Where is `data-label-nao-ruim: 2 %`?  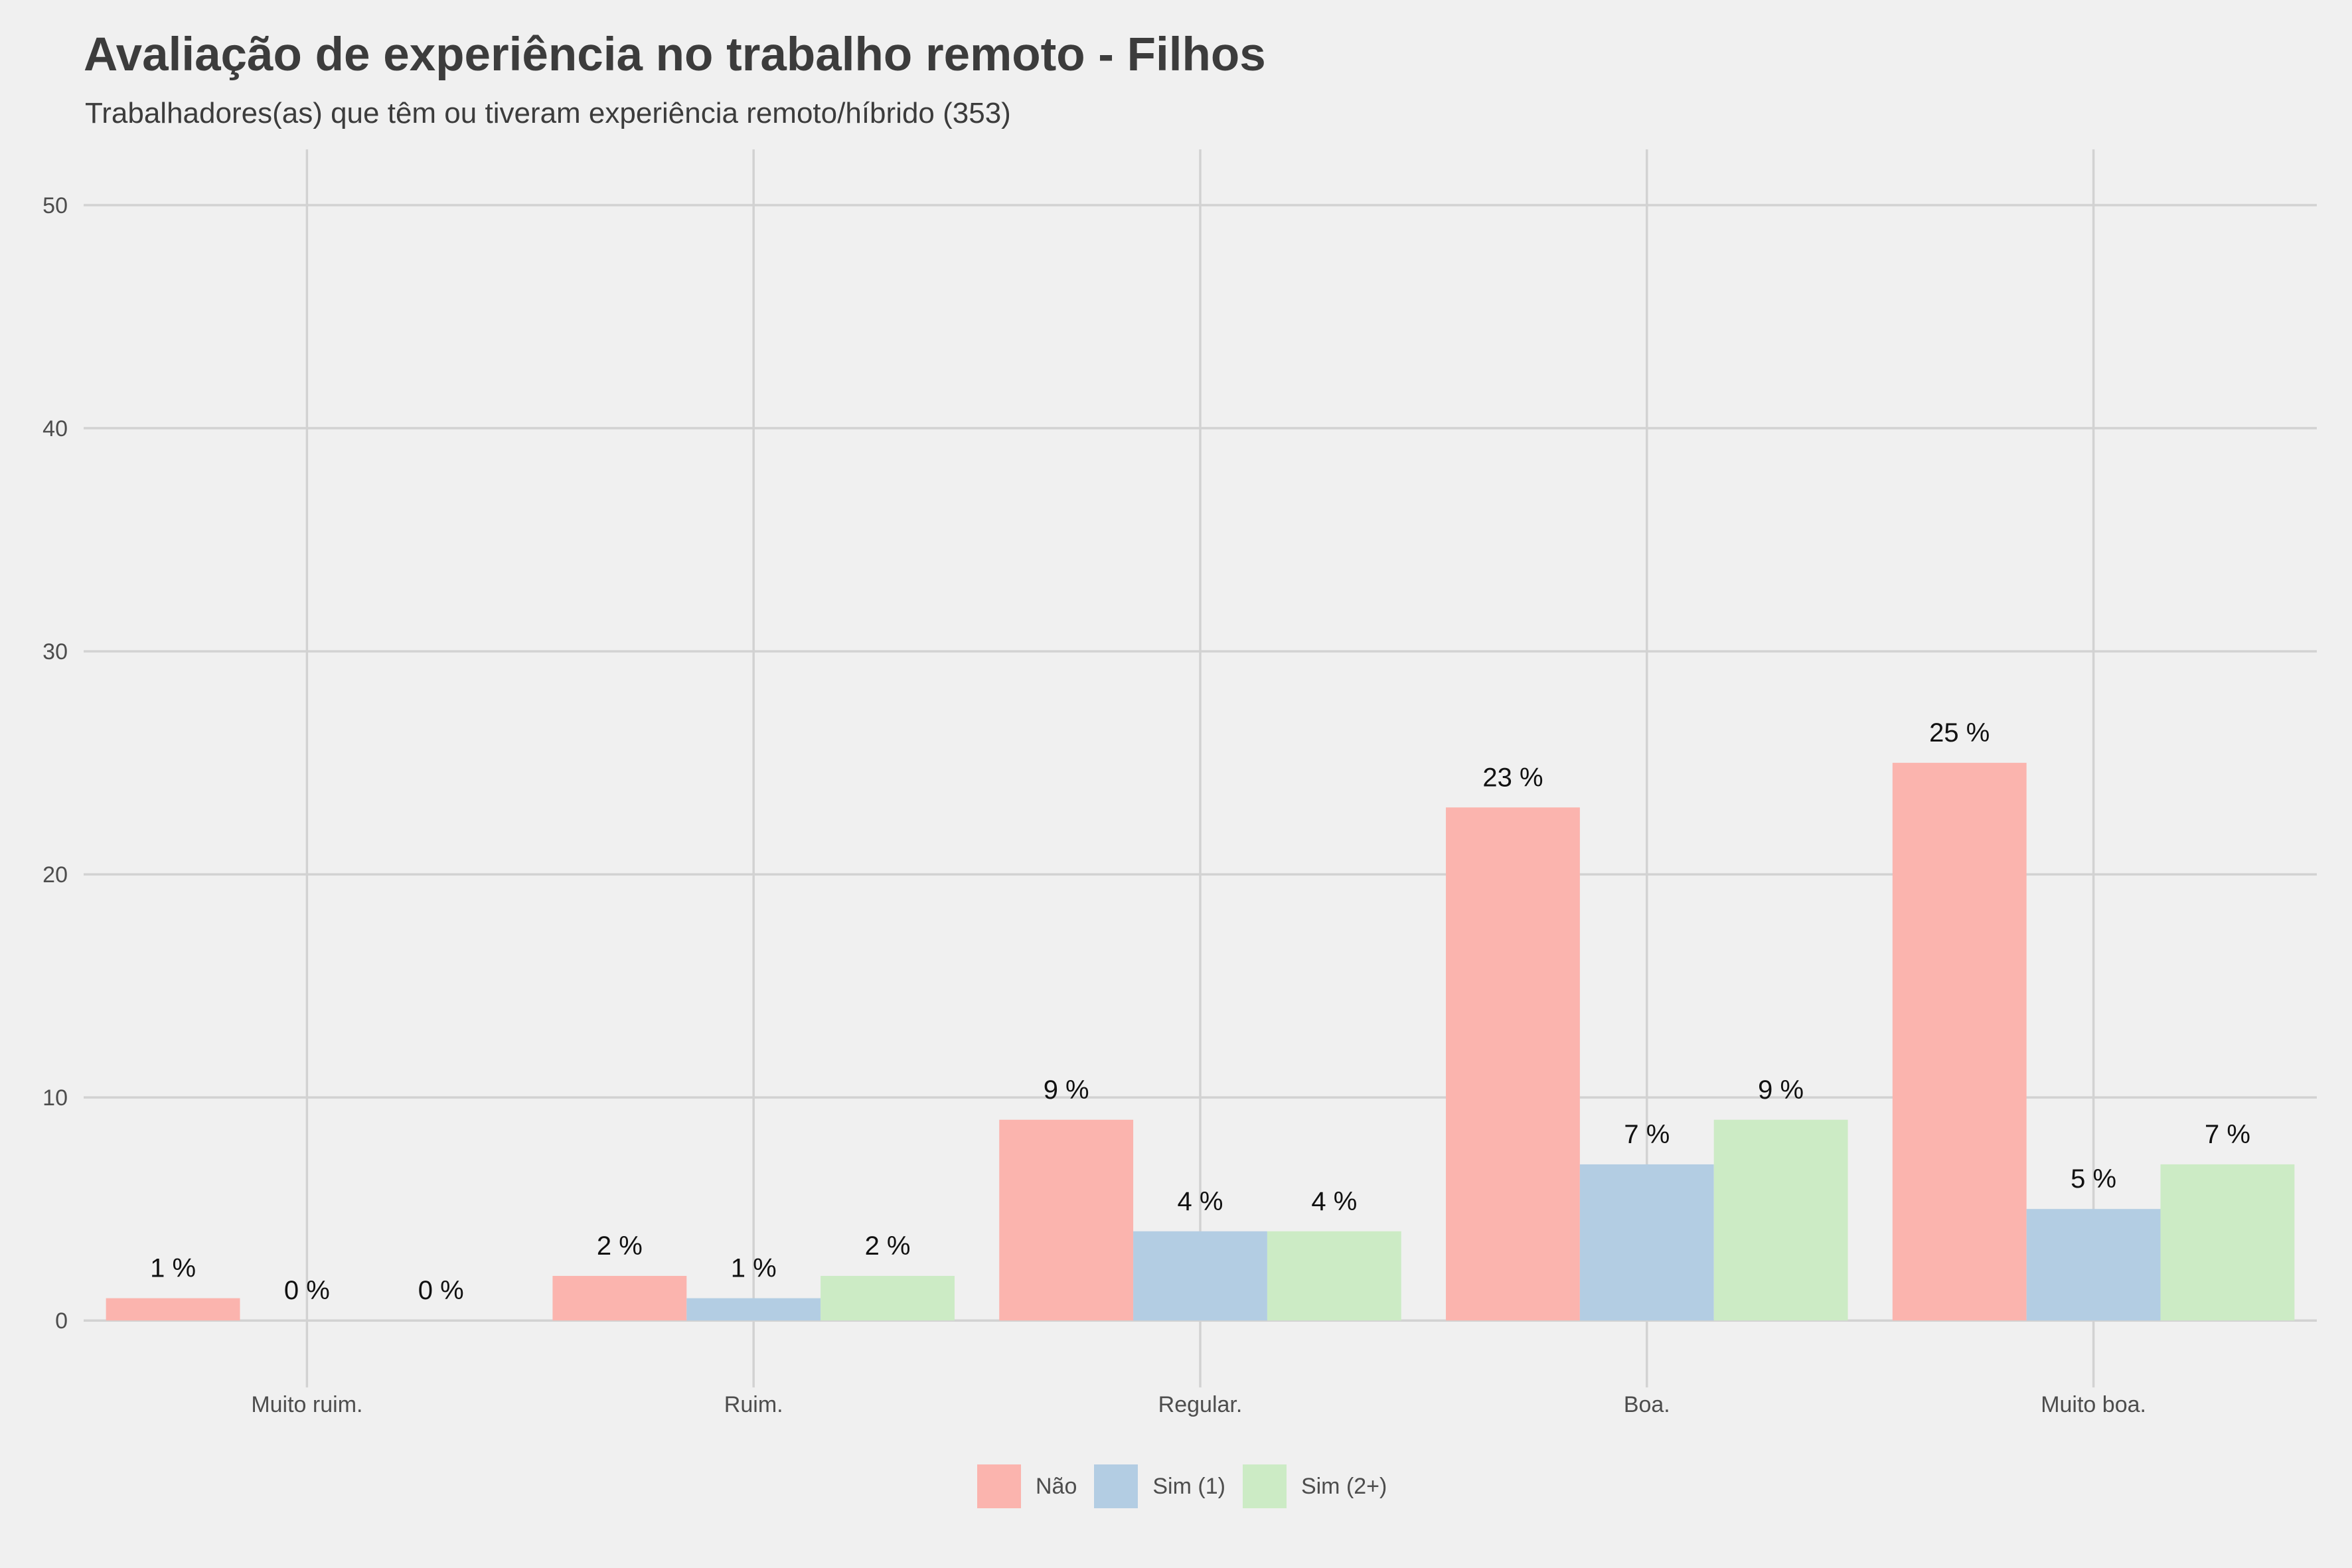 data-label-nao-ruim: 2 % is located at coordinates (620, 1246).